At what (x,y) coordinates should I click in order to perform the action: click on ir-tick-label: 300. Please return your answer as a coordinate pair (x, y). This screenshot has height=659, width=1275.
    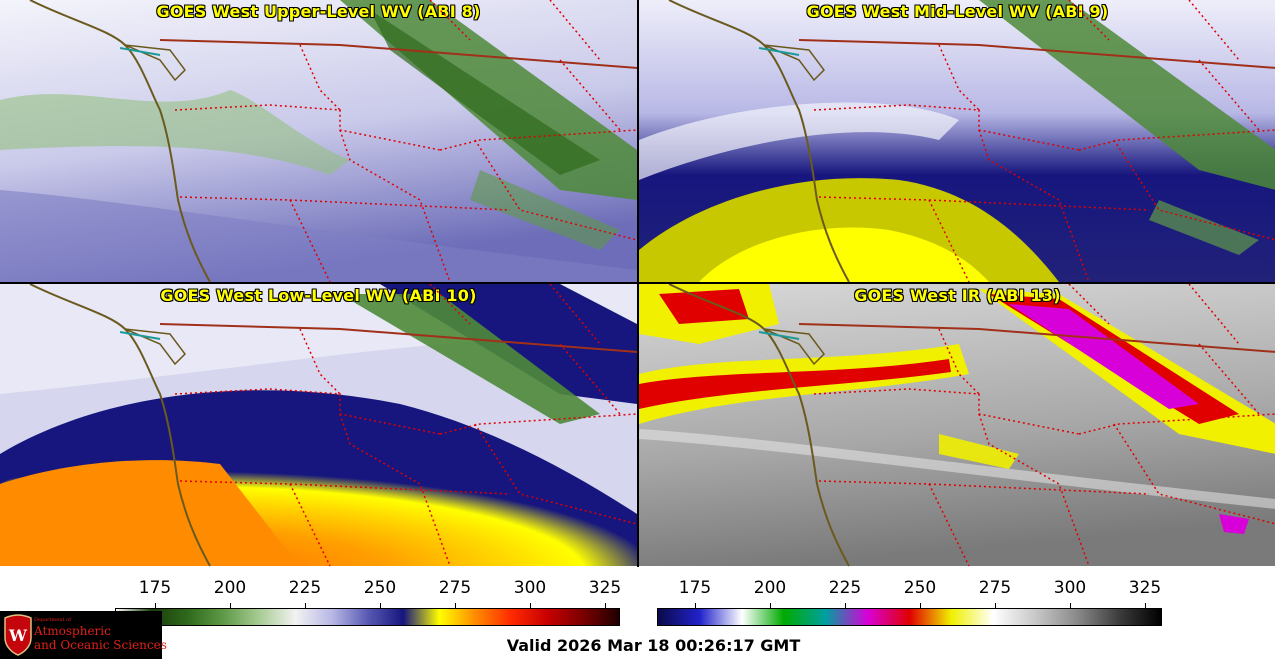
    Looking at the image, I should click on (1070, 588).